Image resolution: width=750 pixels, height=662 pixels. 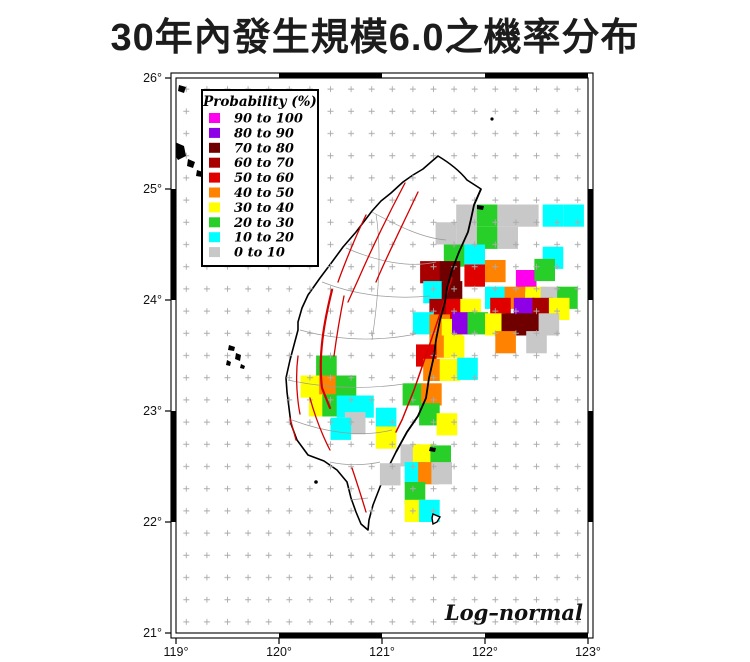 What do you see at coordinates (259, 253) in the screenshot?
I see `legend-item-label: 0 to 10` at bounding box center [259, 253].